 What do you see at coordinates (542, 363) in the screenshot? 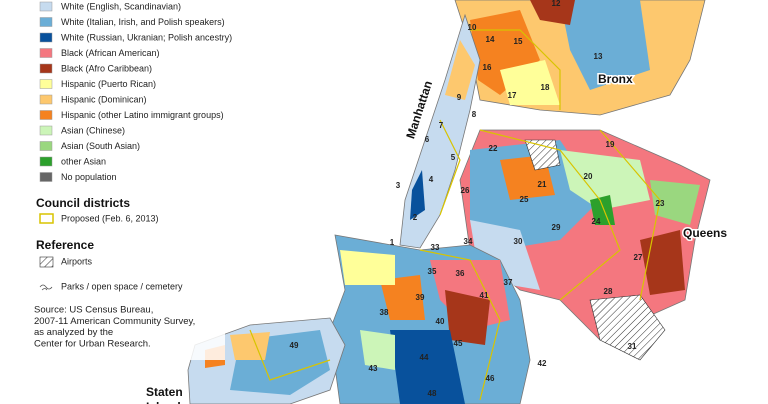
I see `district-number: 42` at bounding box center [542, 363].